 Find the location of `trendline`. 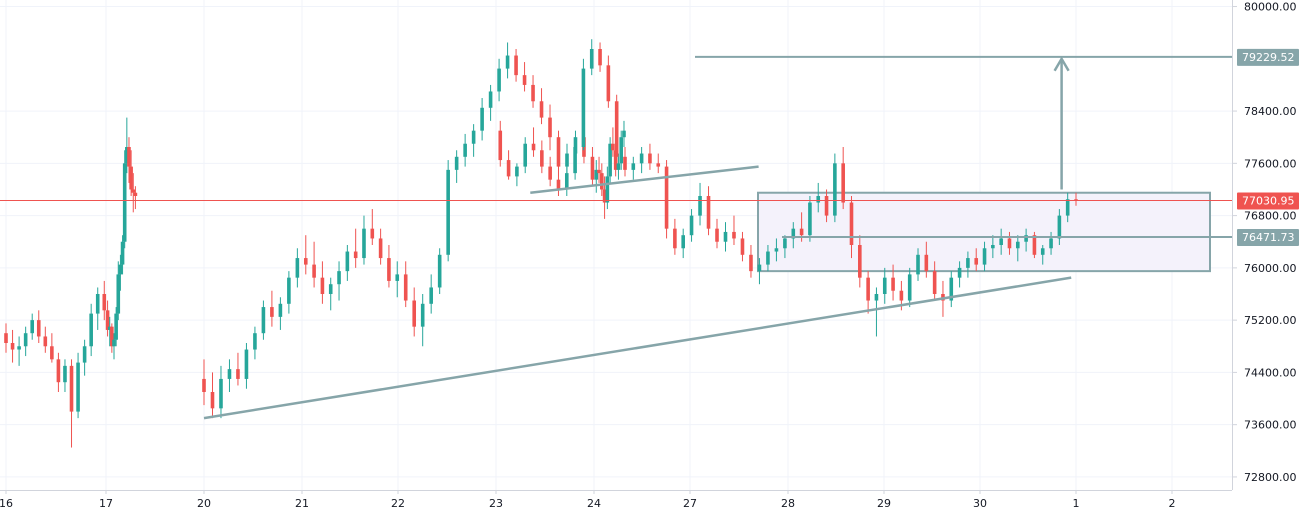

trendline is located at coordinates (644, 179).